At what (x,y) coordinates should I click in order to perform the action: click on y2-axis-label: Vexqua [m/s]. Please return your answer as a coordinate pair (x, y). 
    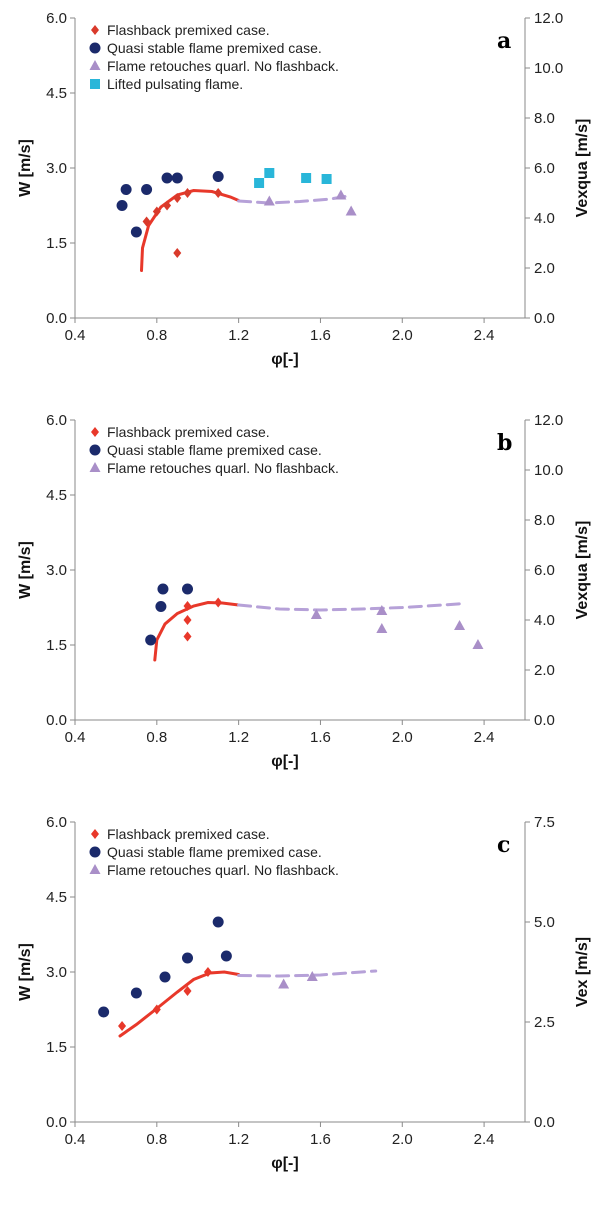
    Looking at the image, I should click on (582, 168).